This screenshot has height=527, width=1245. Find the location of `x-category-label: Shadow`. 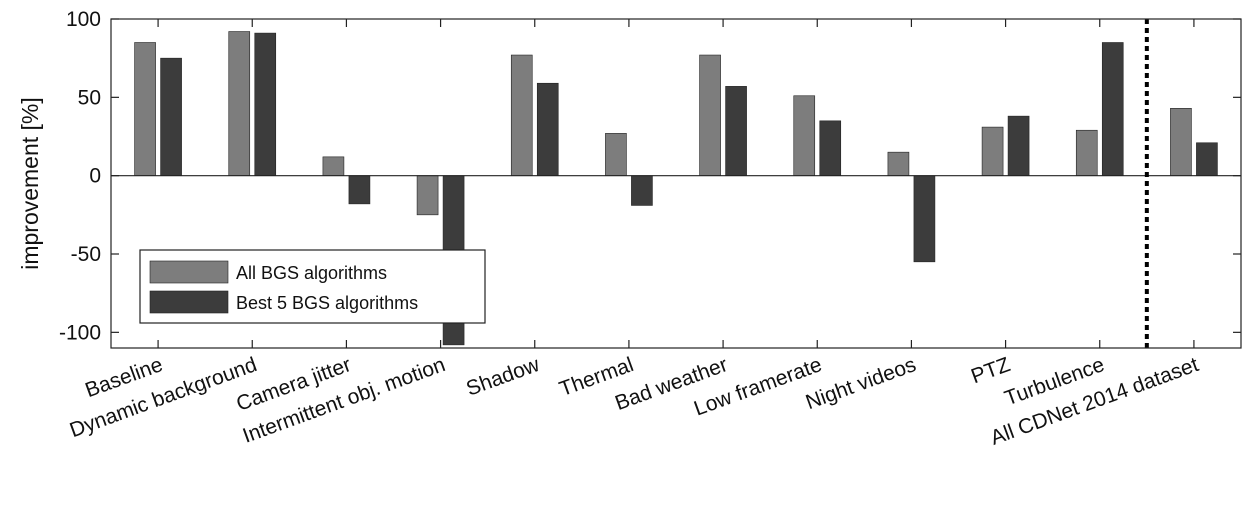

x-category-label: Shadow is located at coordinates (503, 377).